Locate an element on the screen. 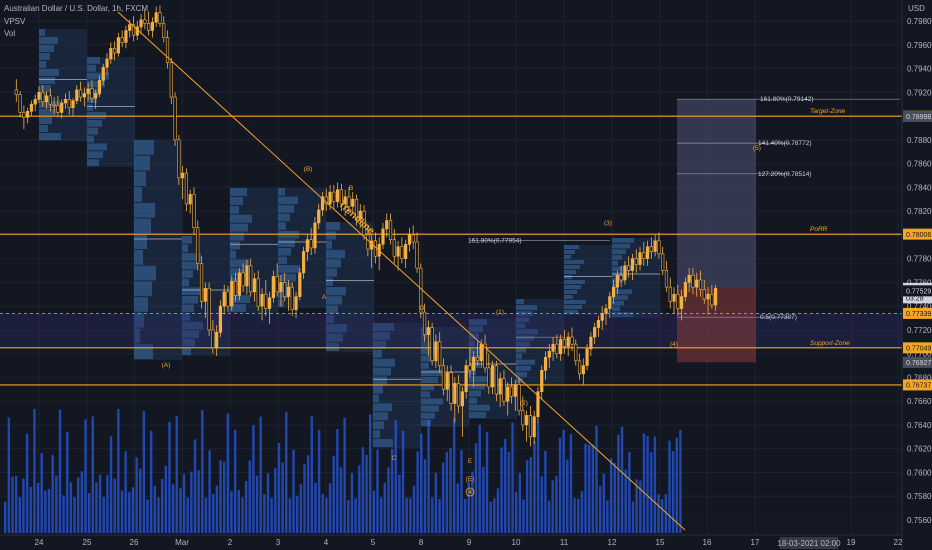 This screenshot has height=550, width=932. wave-label: (1) is located at coordinates (500, 312).